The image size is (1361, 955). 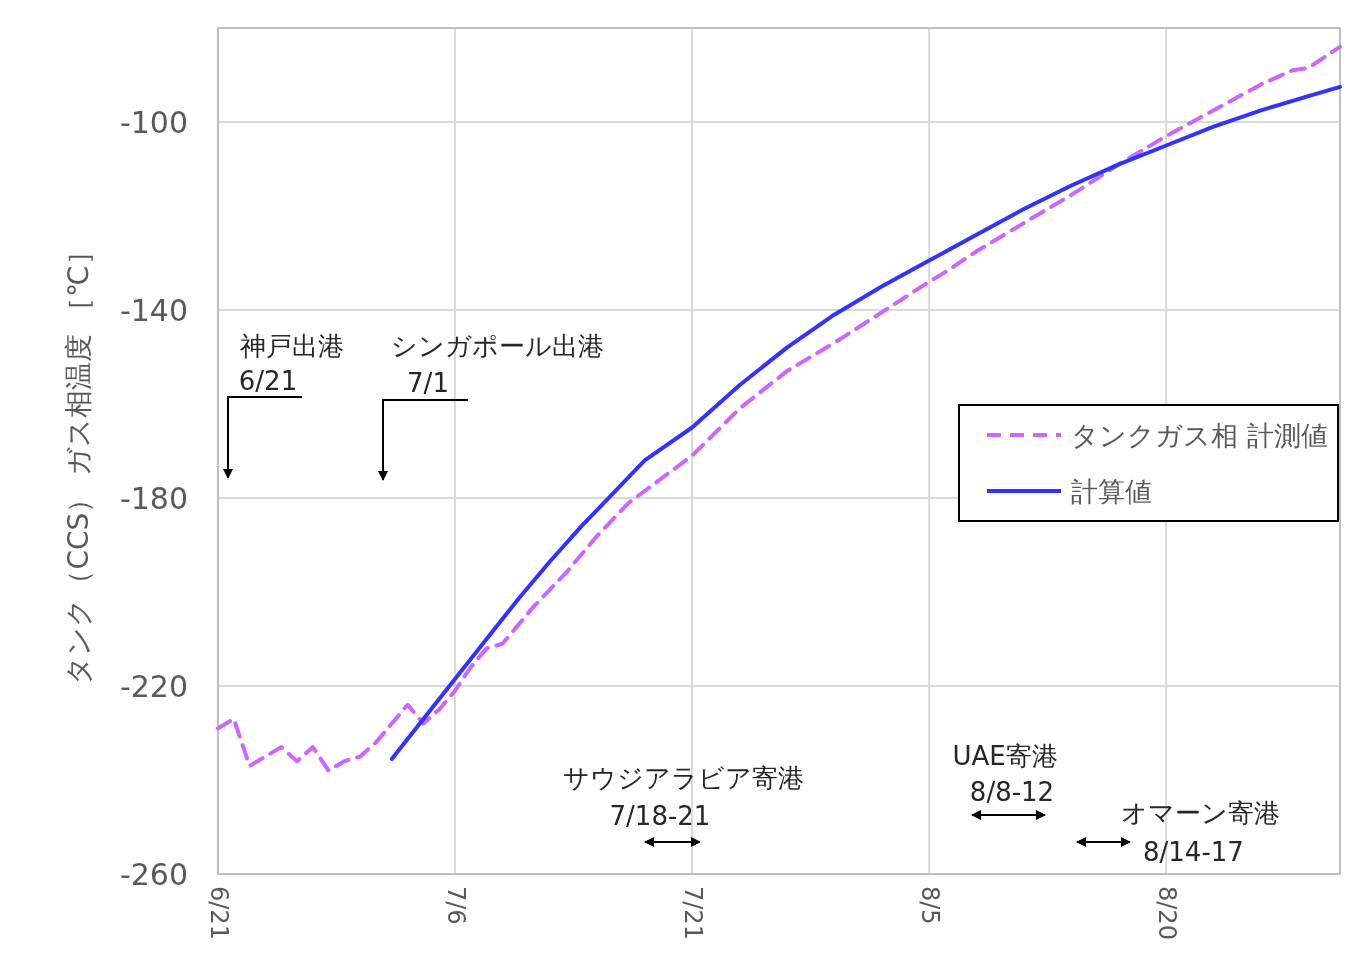 What do you see at coordinates (219, 913) in the screenshot?
I see `x-tick-label: 6/21` at bounding box center [219, 913].